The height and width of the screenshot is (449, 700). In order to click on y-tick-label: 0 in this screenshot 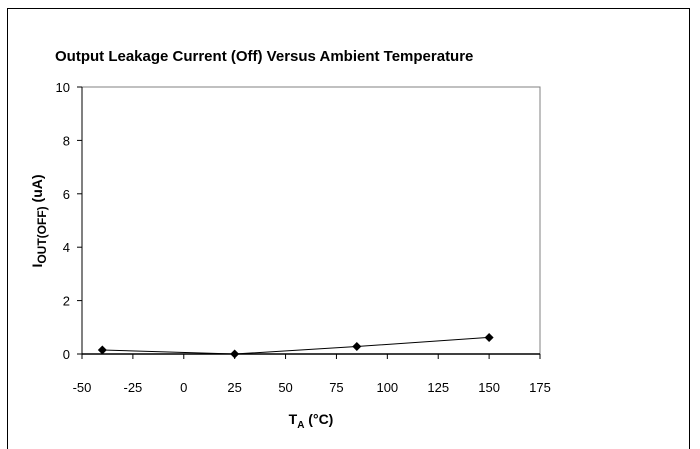, I will do `click(66, 354)`.